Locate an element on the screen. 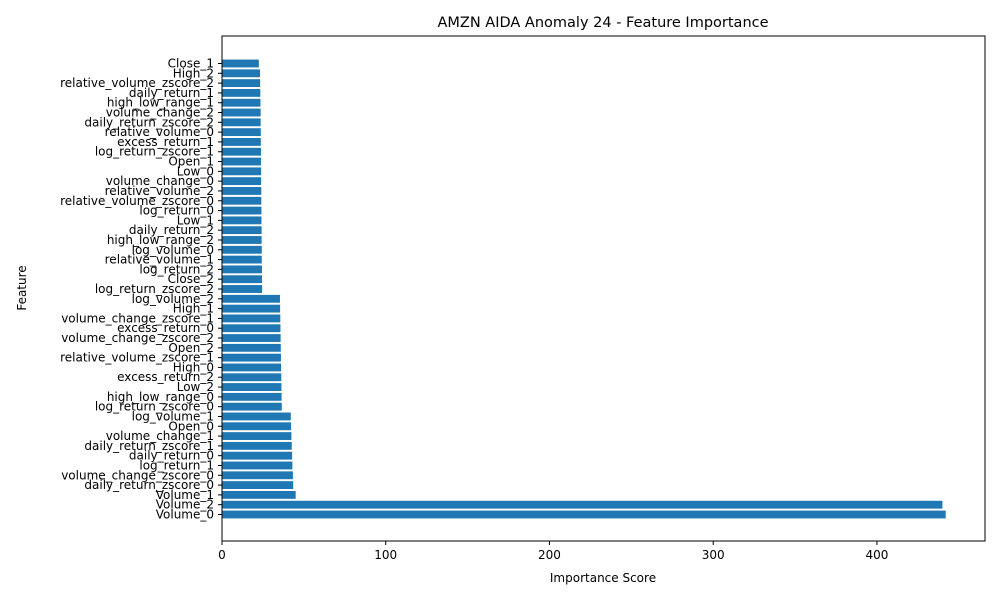  y-tick-label: Low_2 is located at coordinates (195, 387).